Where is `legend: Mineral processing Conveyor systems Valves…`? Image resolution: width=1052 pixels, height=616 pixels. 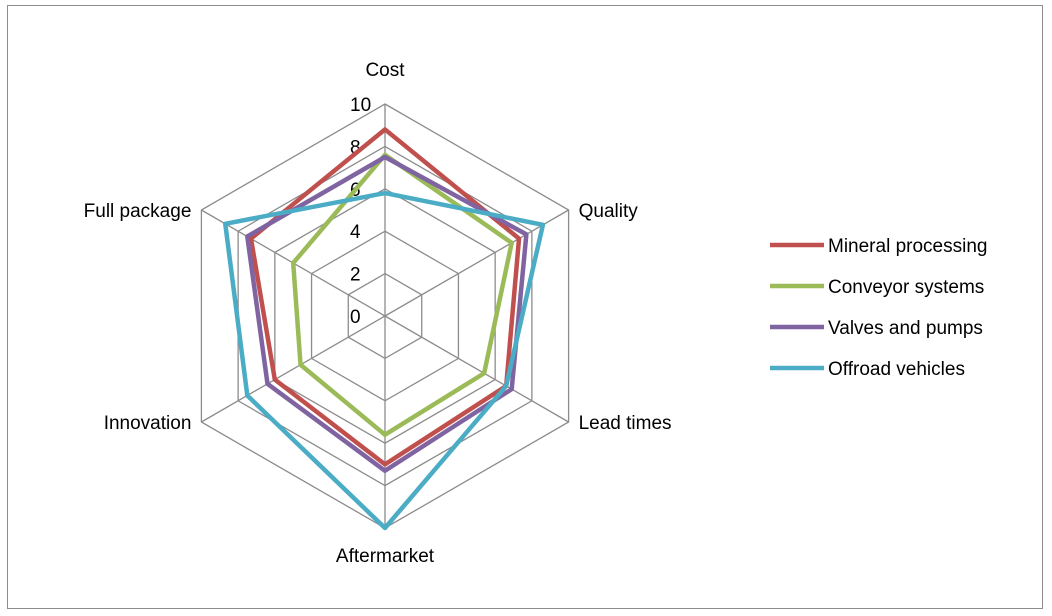
legend: Mineral processing Conveyor systems Valves… is located at coordinates (878, 308).